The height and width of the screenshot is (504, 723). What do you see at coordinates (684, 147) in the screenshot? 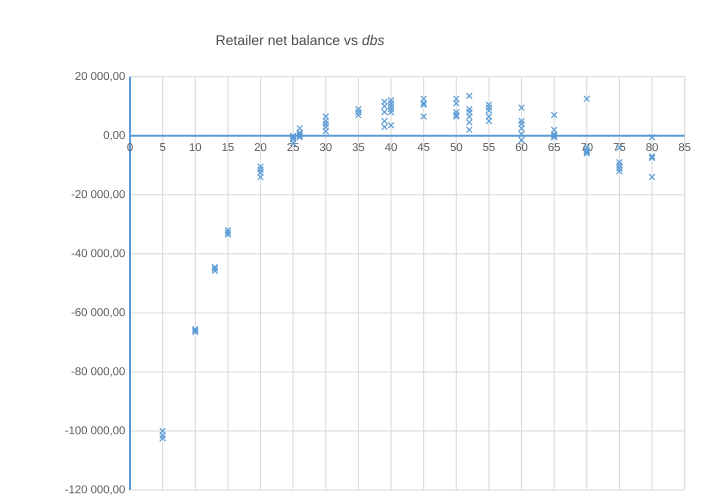
I see `x-tick-label: 85` at bounding box center [684, 147].